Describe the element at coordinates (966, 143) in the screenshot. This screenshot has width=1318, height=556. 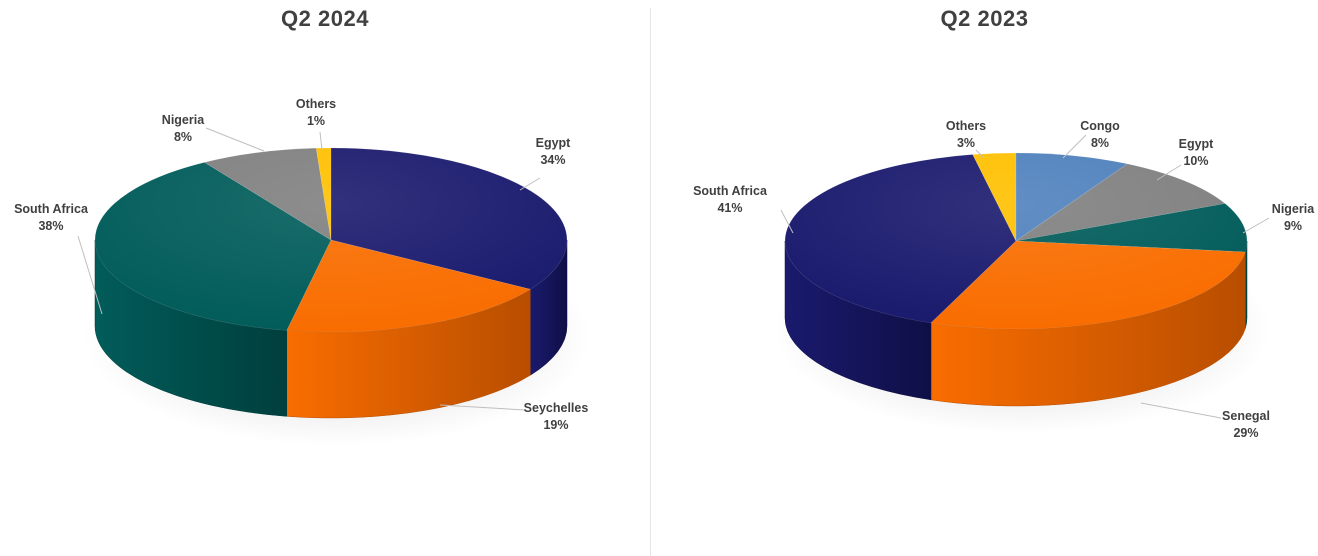
I see `slice-percent-others: 3%` at that location.